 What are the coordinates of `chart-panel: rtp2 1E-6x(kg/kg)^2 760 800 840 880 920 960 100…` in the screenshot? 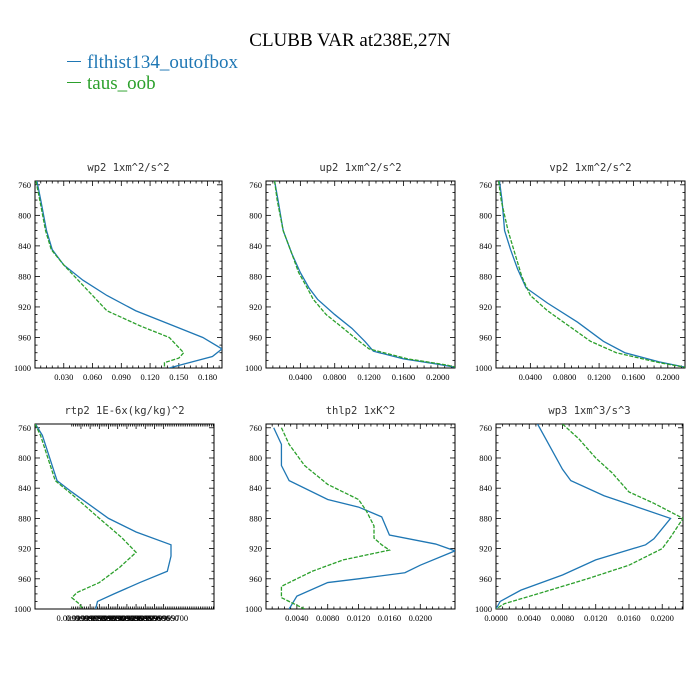 It's located at (114, 514).